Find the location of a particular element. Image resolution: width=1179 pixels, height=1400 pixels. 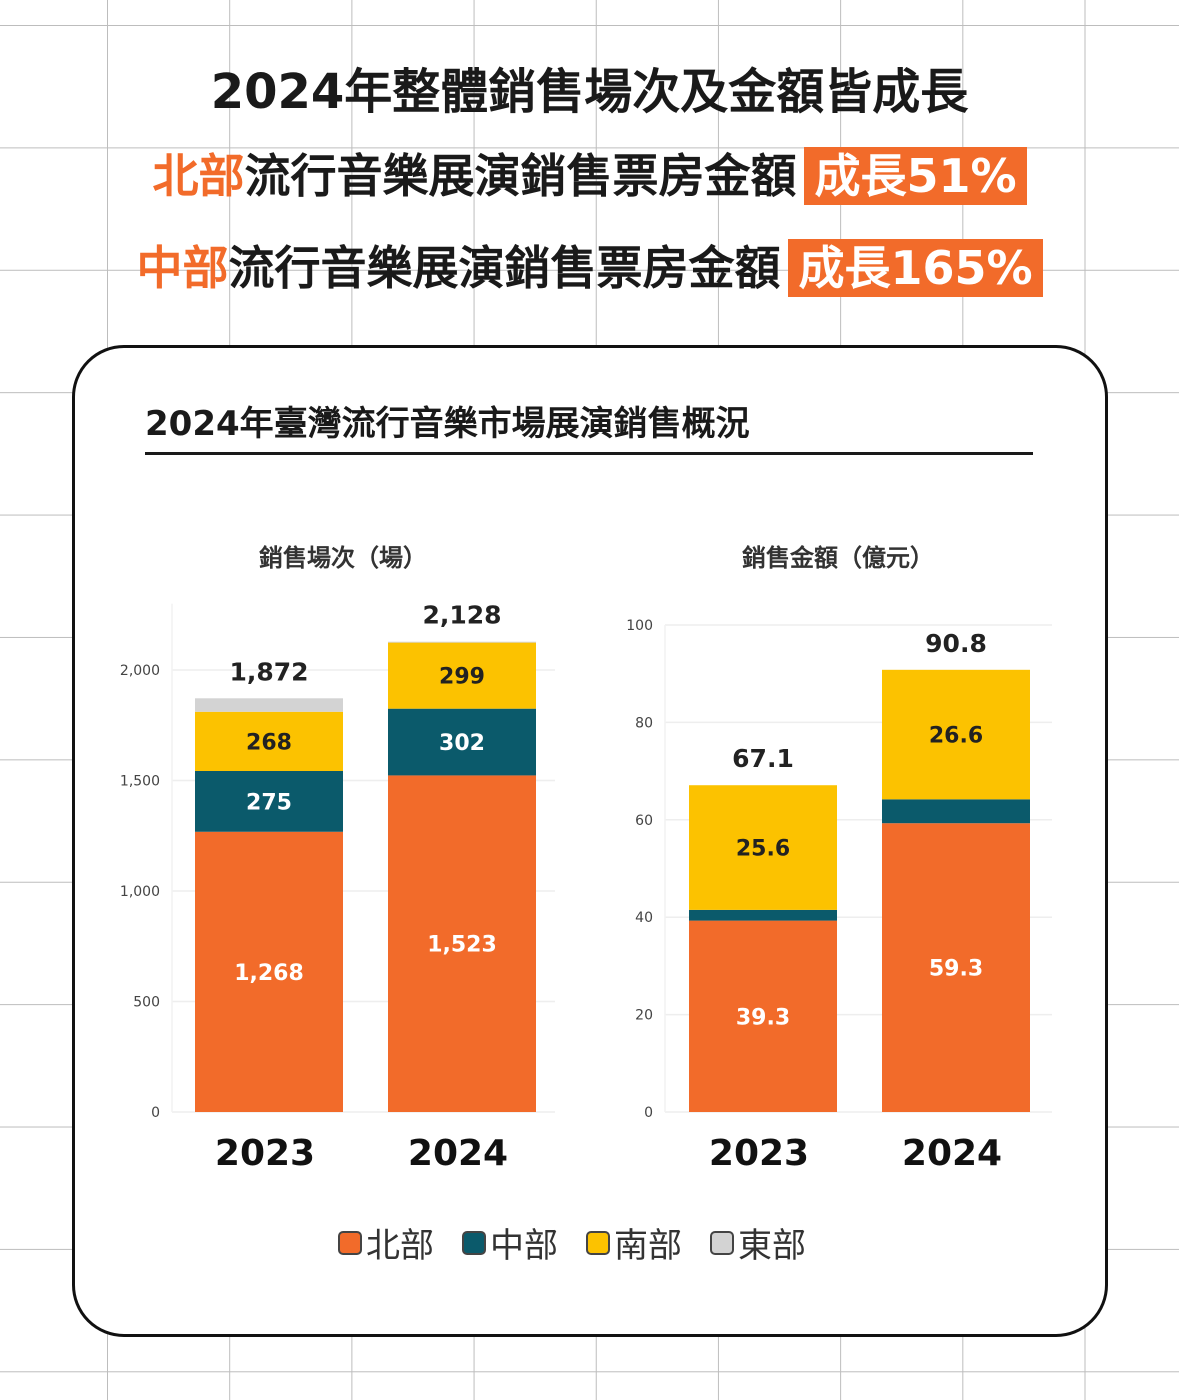

headline-central: 中部流行音樂展演銷售票房金額 成長165% is located at coordinates (589, 265).